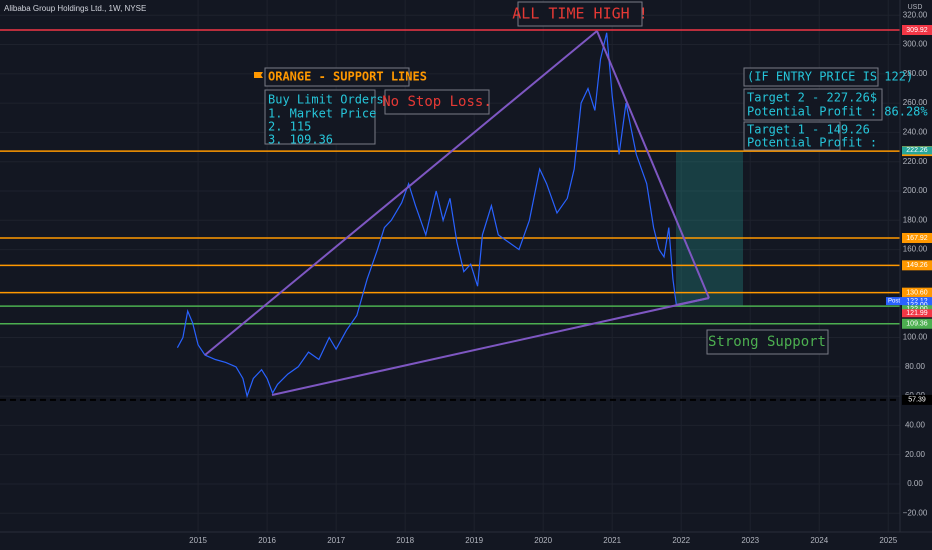 The width and height of the screenshot is (932, 550). What do you see at coordinates (915, 44) in the screenshot?
I see `y-tick-label: 300.00` at bounding box center [915, 44].